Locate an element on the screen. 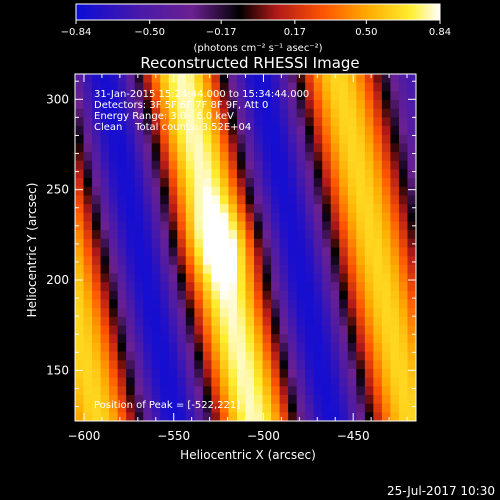  colorbar is located at coordinates (258, 12).